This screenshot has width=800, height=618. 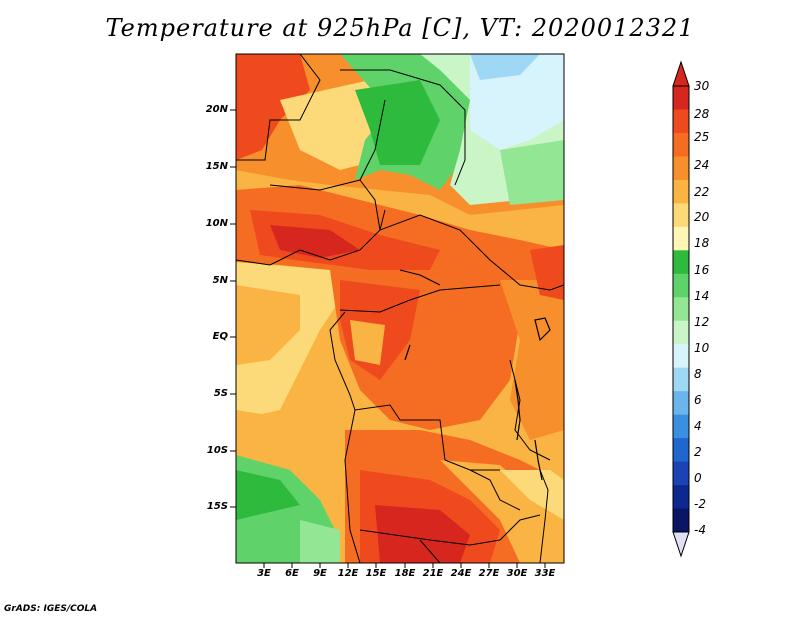 What do you see at coordinates (505, 67) in the screenshot?
I see `field-northeast-lightblue` at bounding box center [505, 67].